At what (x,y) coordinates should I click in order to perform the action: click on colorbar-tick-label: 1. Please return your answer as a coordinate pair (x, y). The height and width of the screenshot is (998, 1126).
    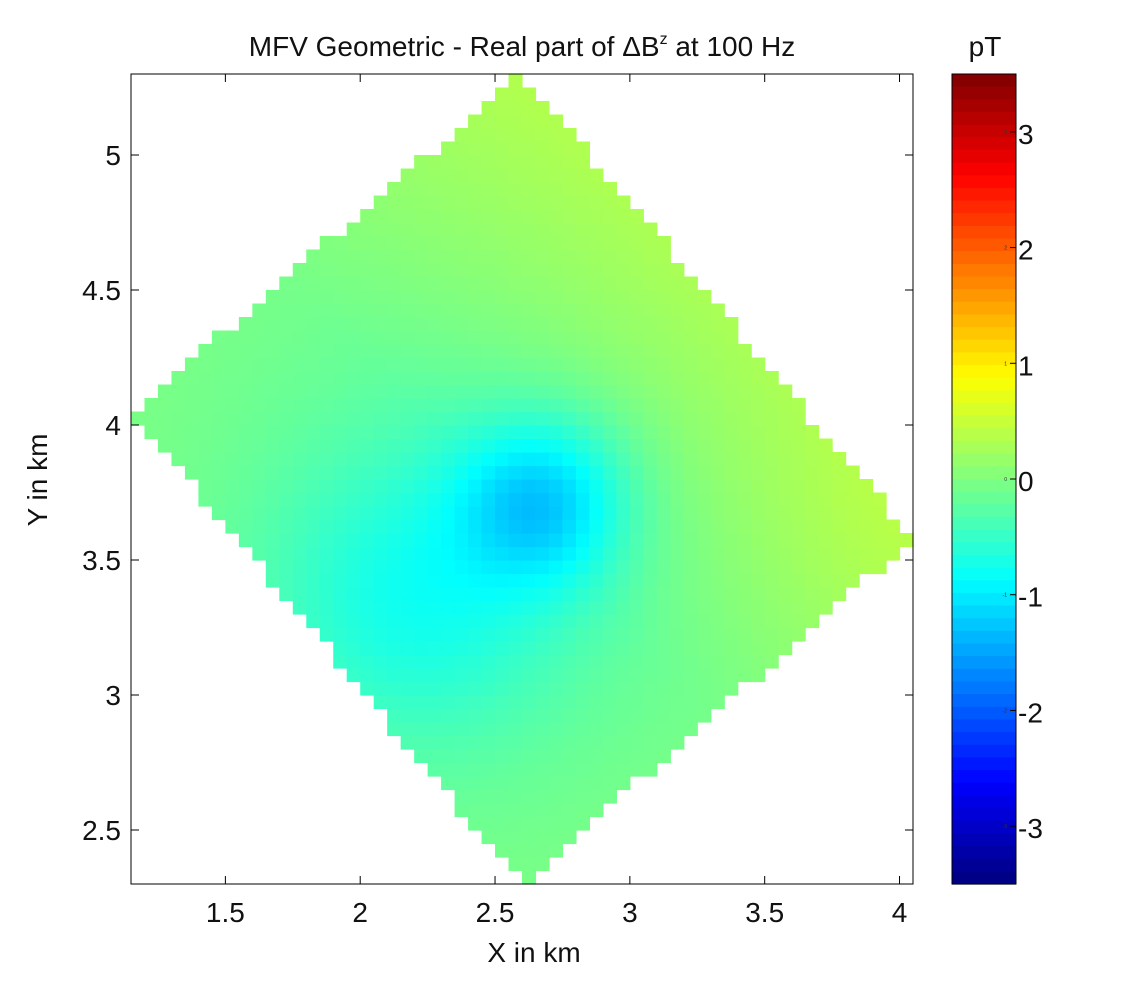
    Looking at the image, I should click on (1026, 365).